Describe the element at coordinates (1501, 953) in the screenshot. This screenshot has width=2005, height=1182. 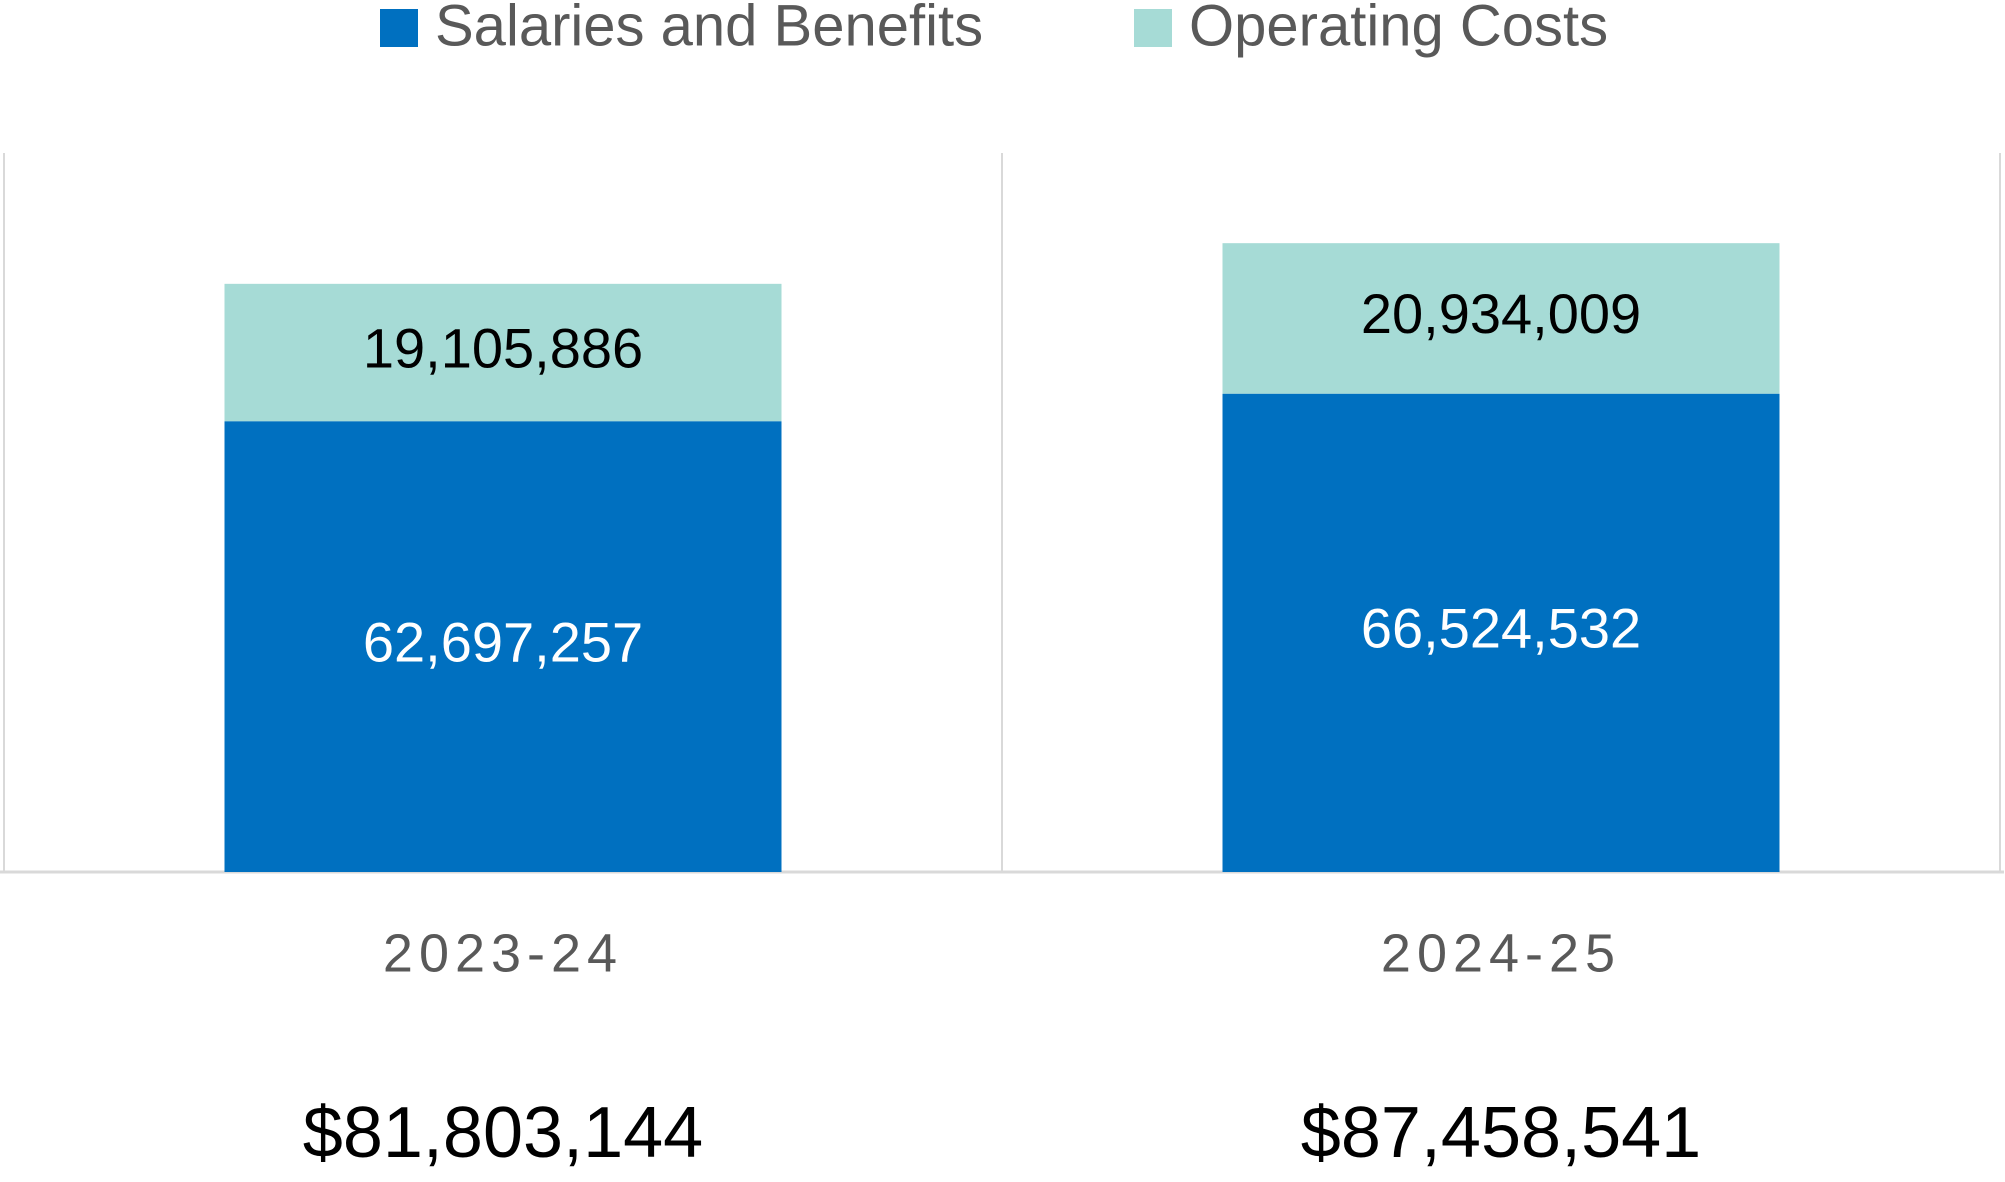
I see `x-tick-label: 2024-25` at that location.